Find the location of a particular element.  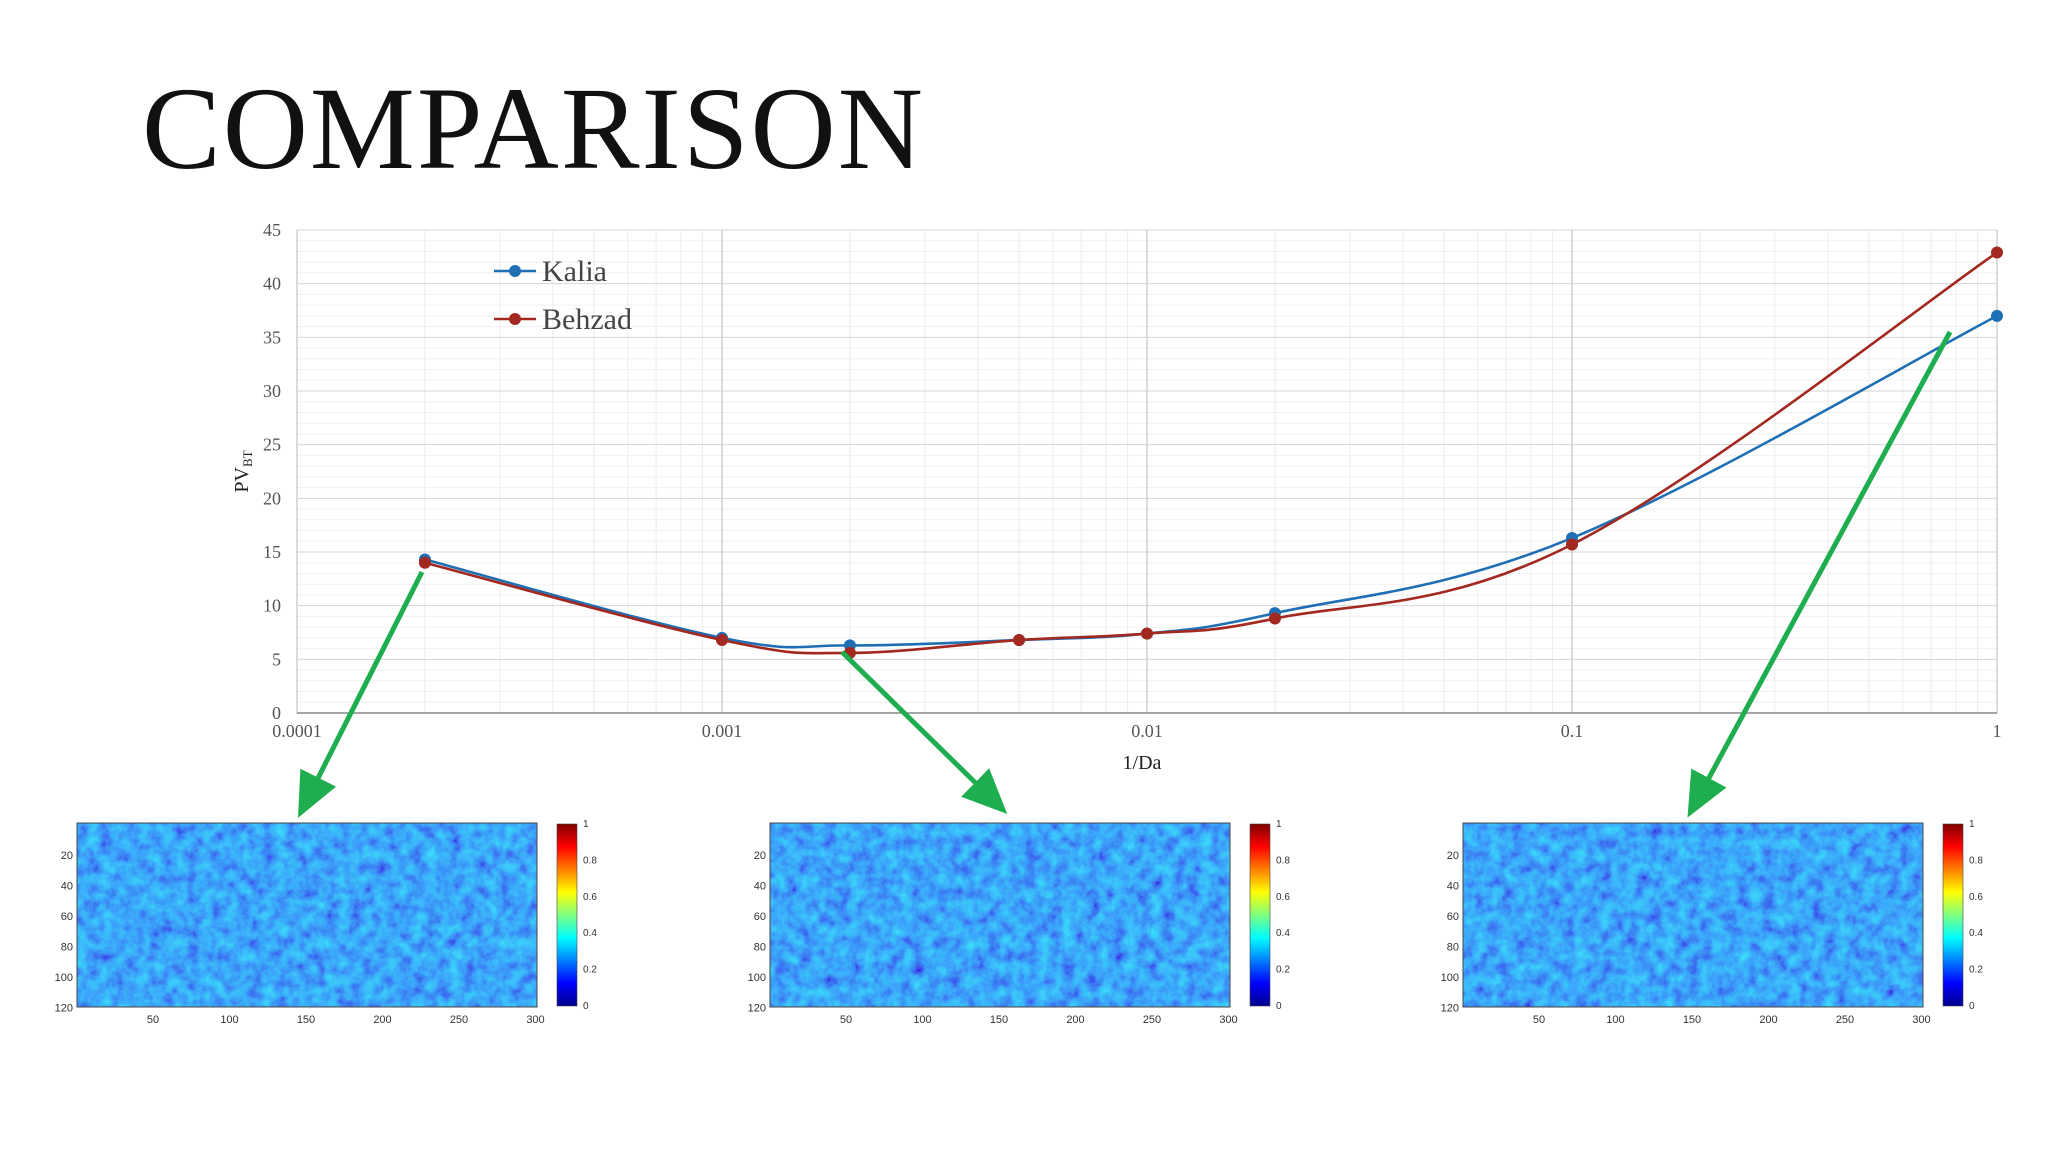

y-tick-label: 30 is located at coordinates (272, 391).